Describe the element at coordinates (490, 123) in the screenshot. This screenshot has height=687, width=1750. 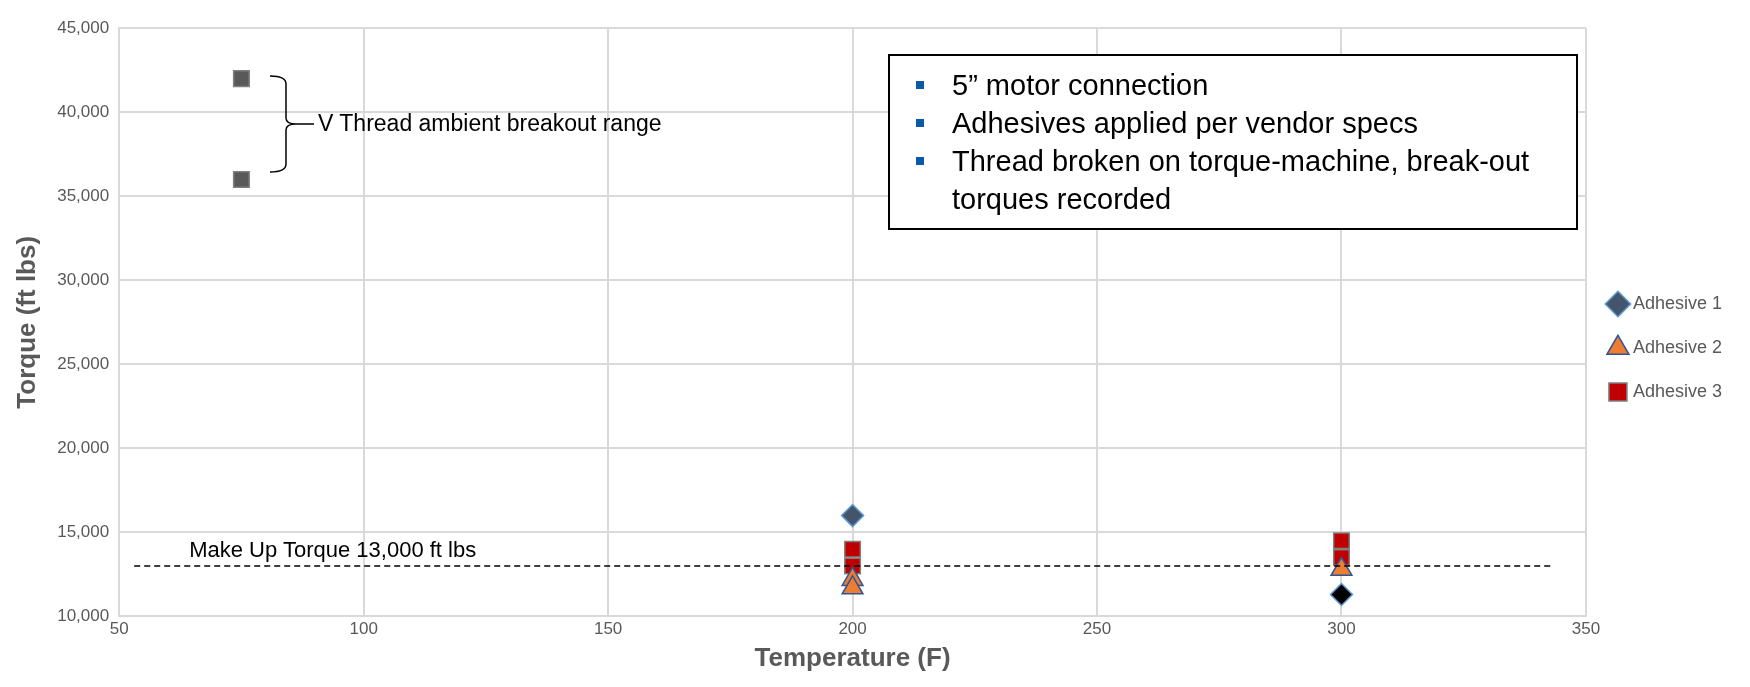
I see `annotation: V Thread ambient breakout range` at that location.